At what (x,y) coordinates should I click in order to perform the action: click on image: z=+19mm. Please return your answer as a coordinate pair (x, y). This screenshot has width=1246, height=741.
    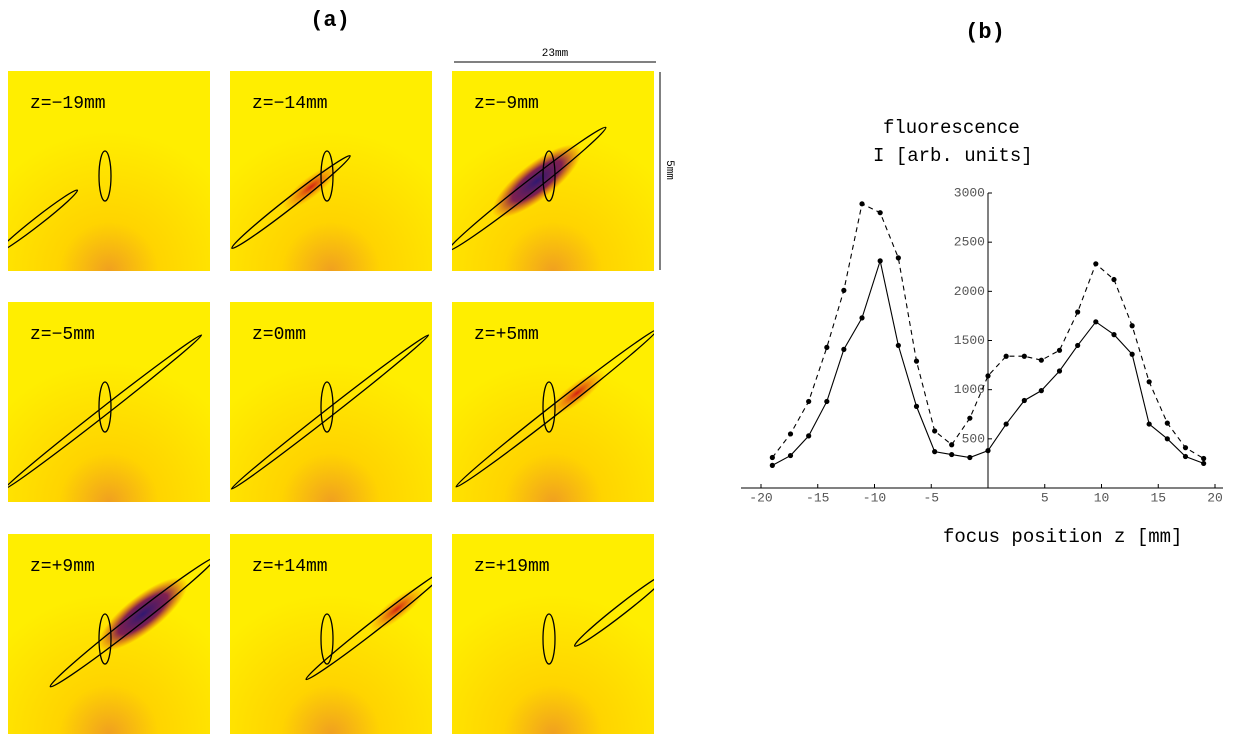
    Looking at the image, I should click on (553, 634).